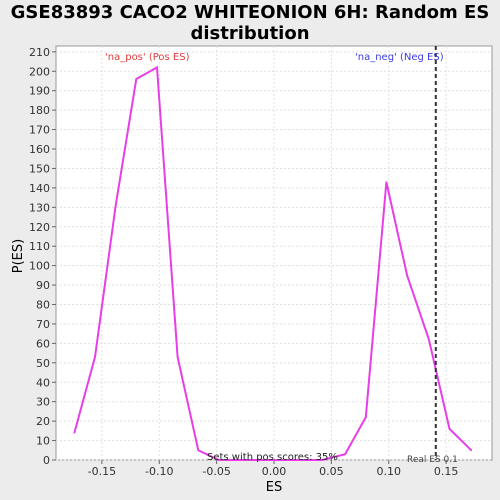  What do you see at coordinates (43, 441) in the screenshot?
I see `y-tick-label: 10` at bounding box center [43, 441].